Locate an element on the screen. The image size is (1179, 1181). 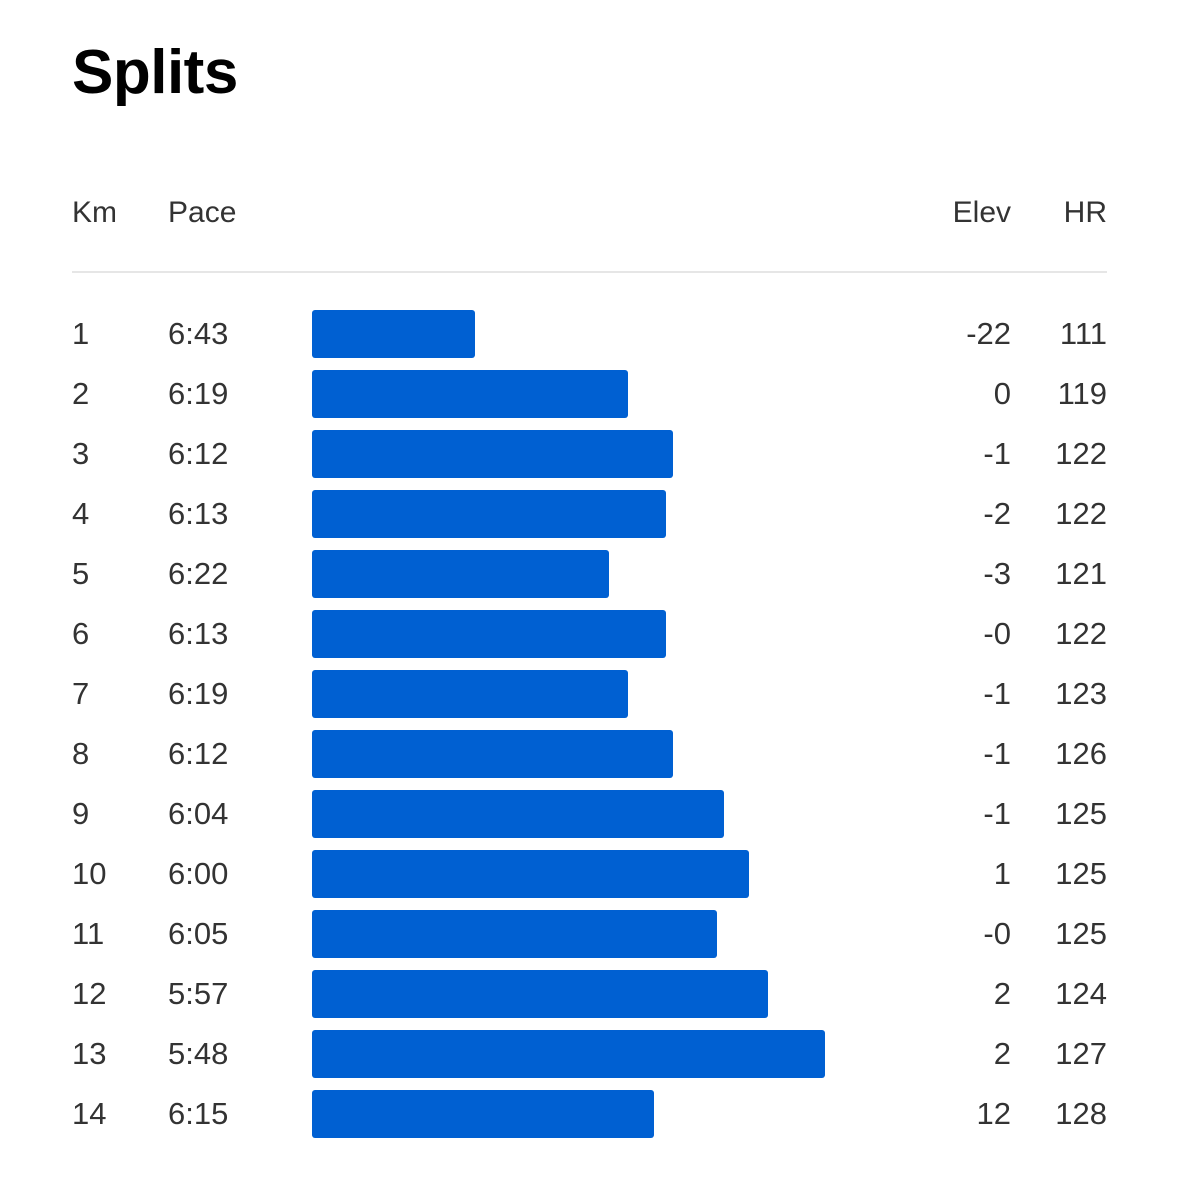
split-pace: 5:57 is located at coordinates (198, 993).